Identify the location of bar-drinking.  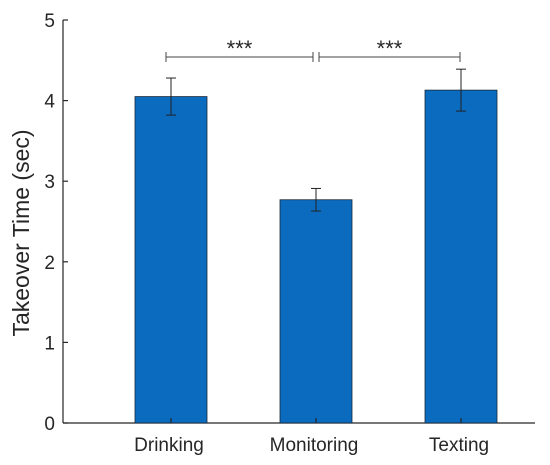
(171, 260).